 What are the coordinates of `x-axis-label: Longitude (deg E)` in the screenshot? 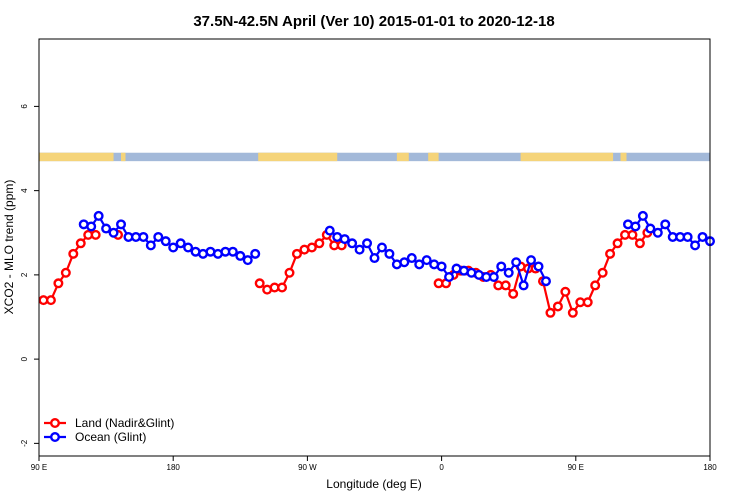 It's located at (373, 484).